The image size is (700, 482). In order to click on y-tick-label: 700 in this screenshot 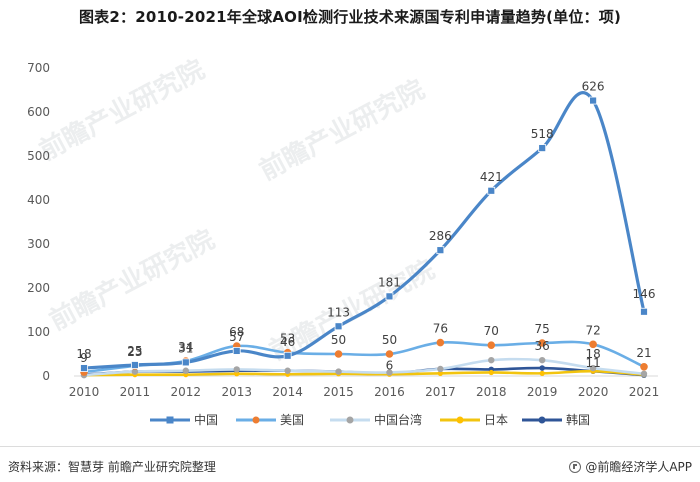, I will do `click(38, 68)`.